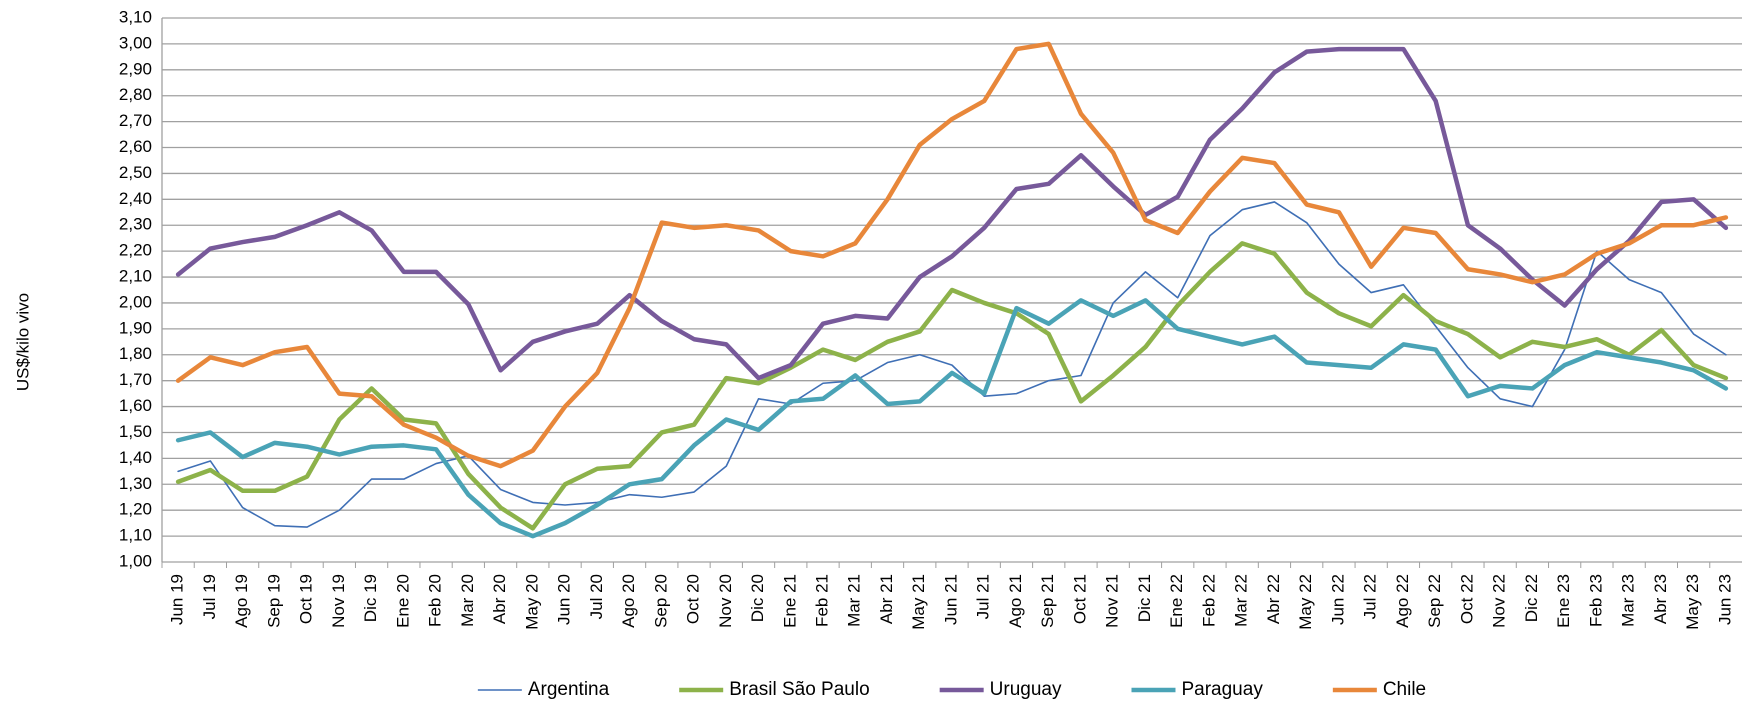  What do you see at coordinates (1222, 689) in the screenshot?
I see `legend-label: Paraguay` at bounding box center [1222, 689].